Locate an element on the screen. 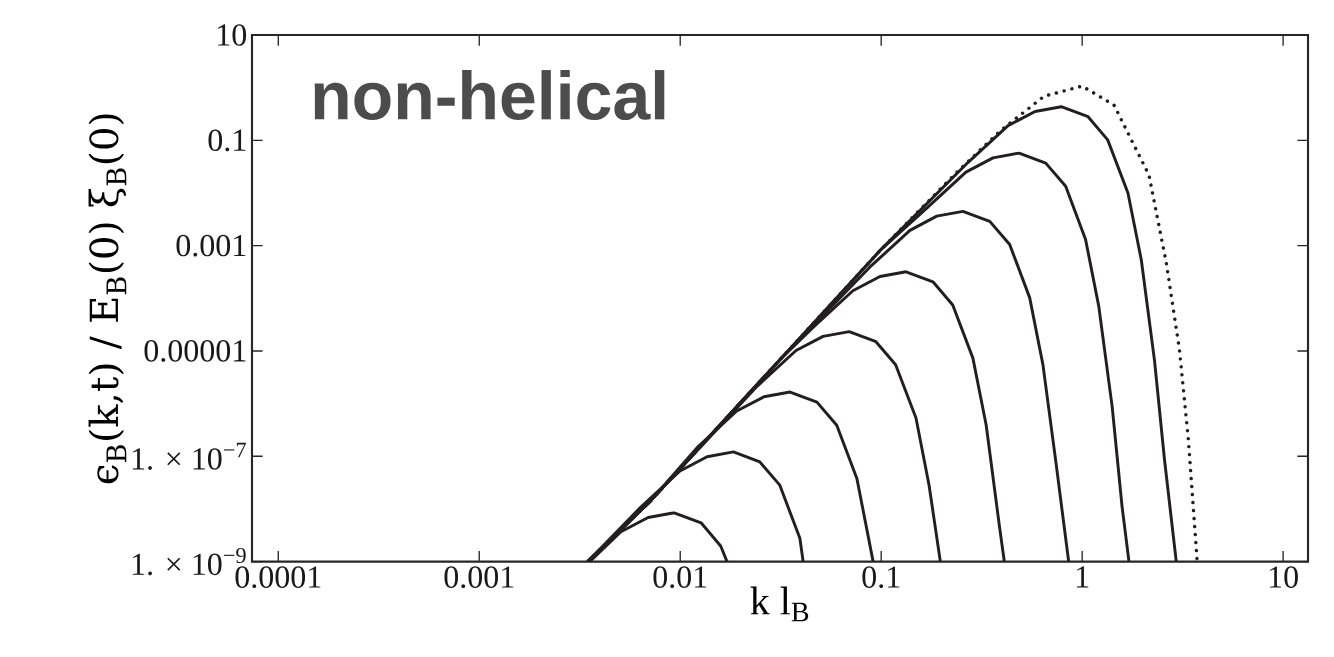 Image resolution: width=1334 pixels, height=657 pixels. annotation: non-helical is located at coordinates (489, 95).